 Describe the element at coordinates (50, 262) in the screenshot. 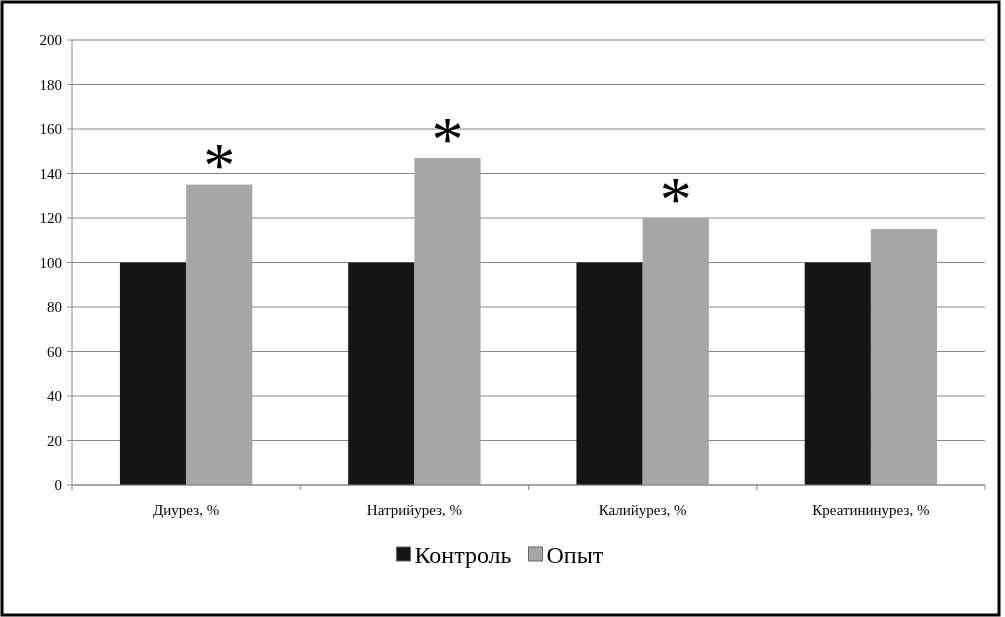

I see `y-tick-label: 100` at that location.